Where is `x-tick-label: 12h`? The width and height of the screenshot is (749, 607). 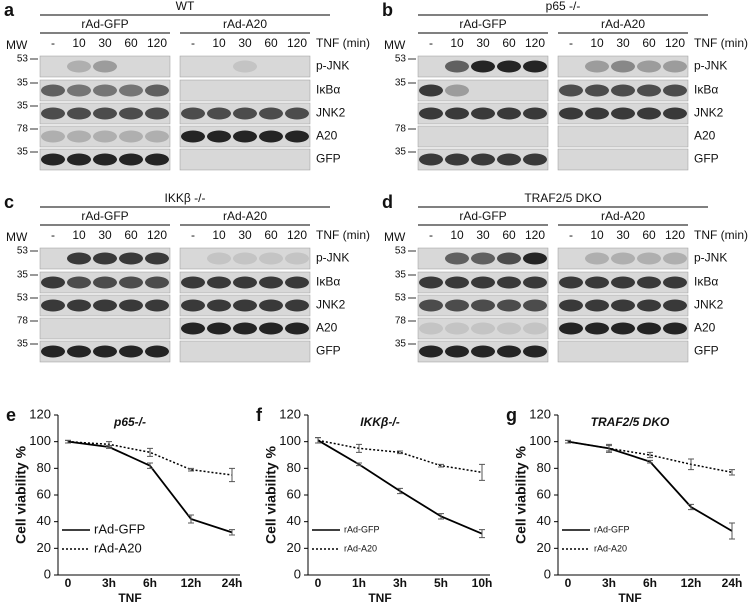 x-tick-label: 12h is located at coordinates (691, 583).